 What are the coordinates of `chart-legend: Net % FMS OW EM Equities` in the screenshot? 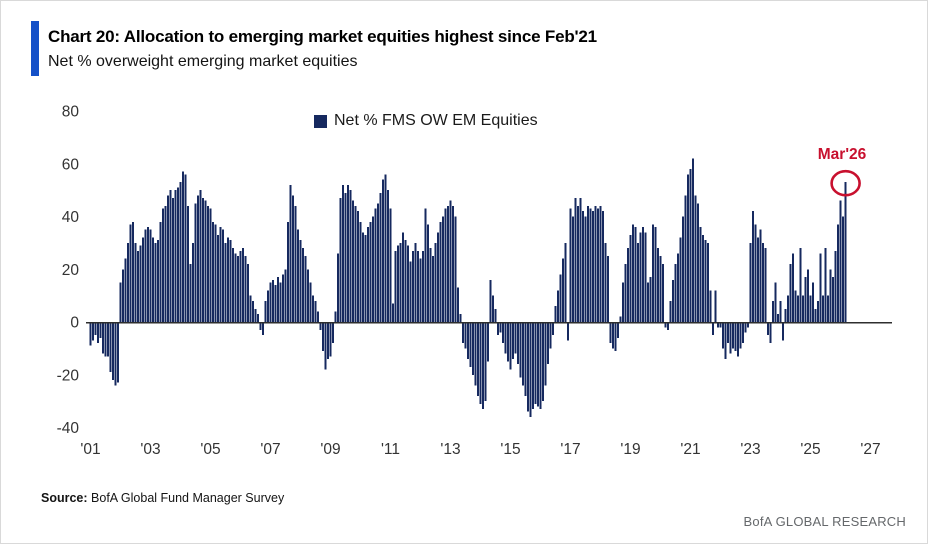 It's located at (426, 121).